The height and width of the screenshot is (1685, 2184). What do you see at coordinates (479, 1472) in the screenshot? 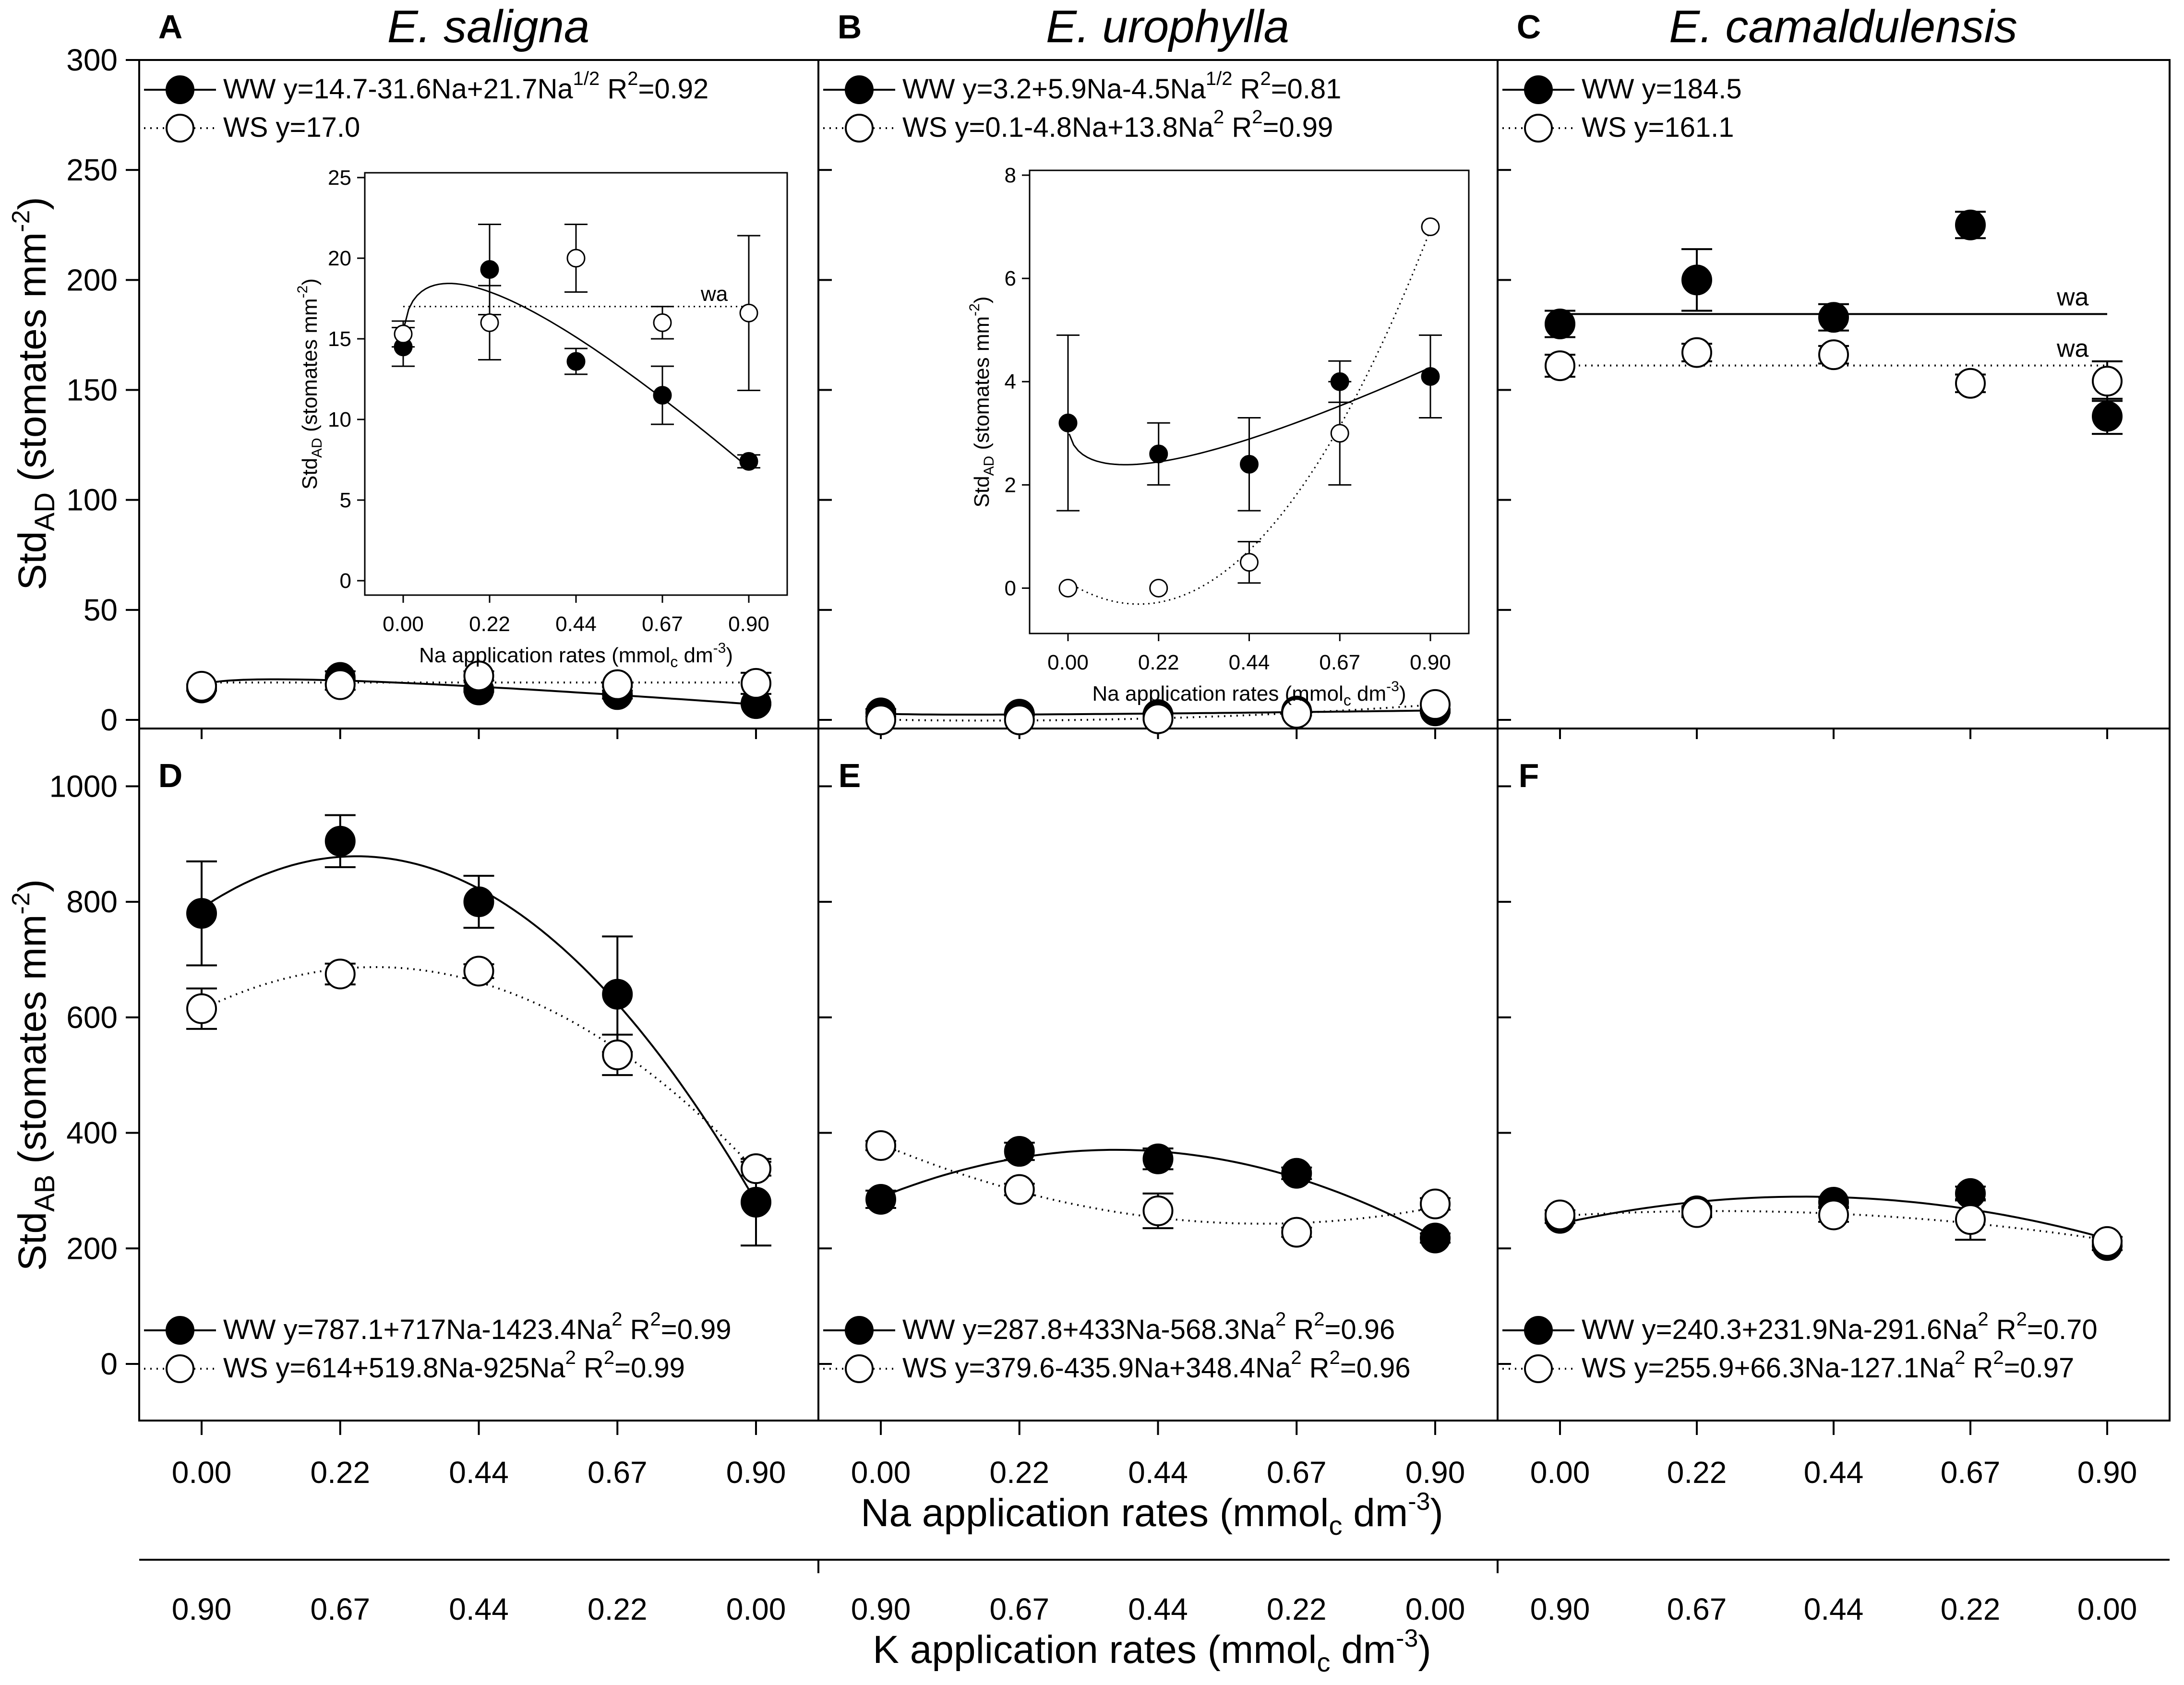
I see `x-tick-label-na: 0.44` at bounding box center [479, 1472].